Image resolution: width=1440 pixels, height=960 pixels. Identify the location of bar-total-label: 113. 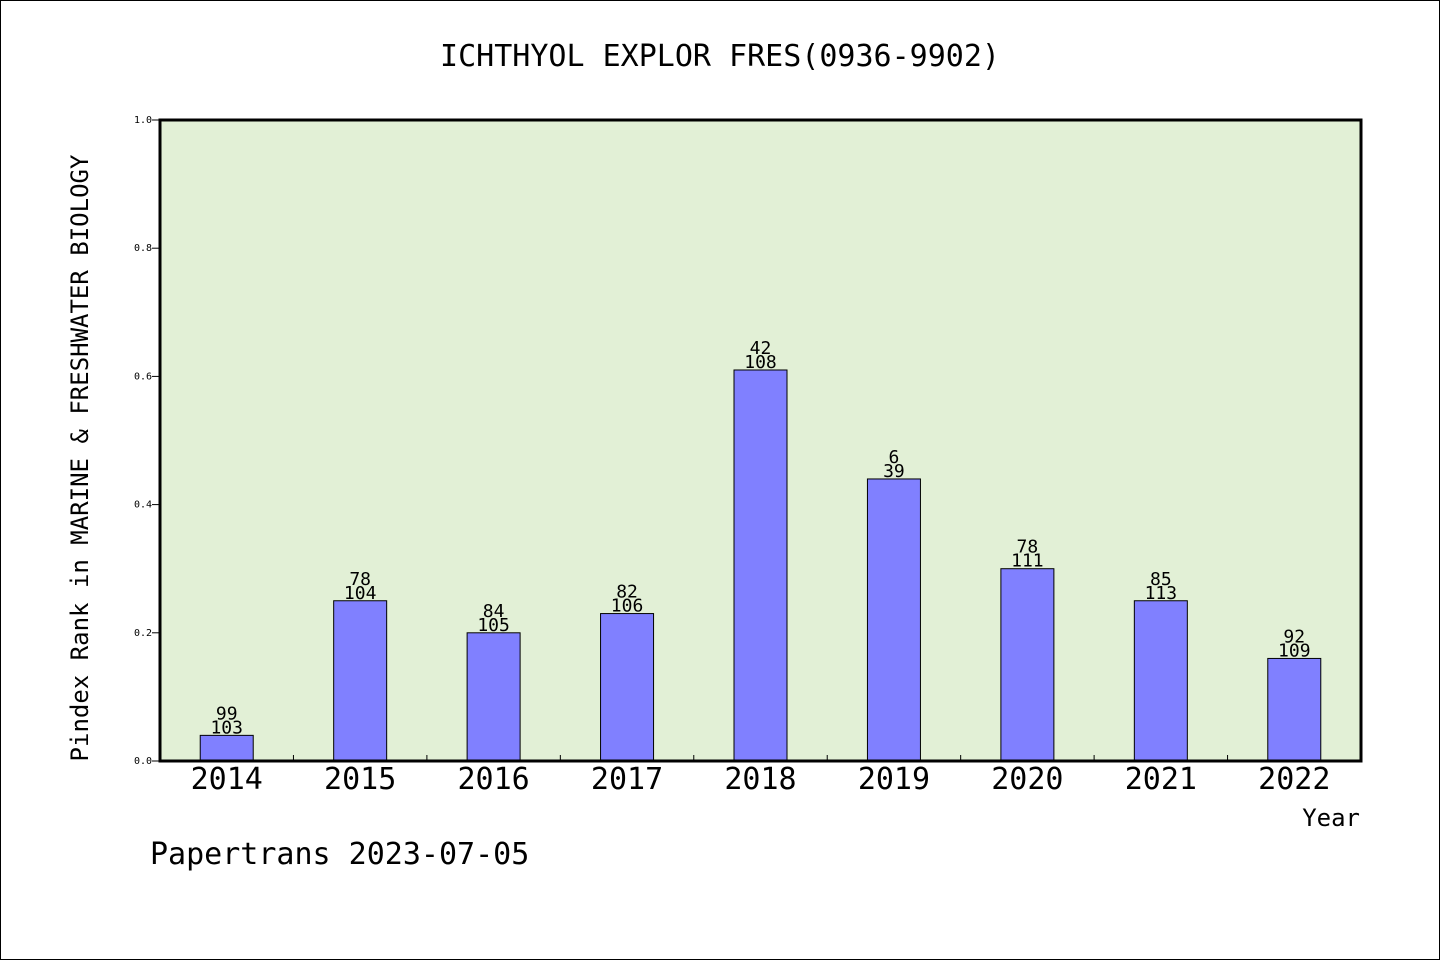
(1161, 593).